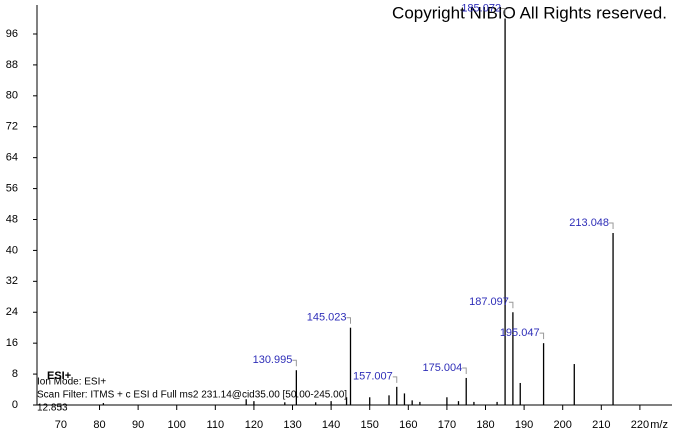  I want to click on chart-title: Copyright NIBIO All Rights reserved., so click(529, 12).